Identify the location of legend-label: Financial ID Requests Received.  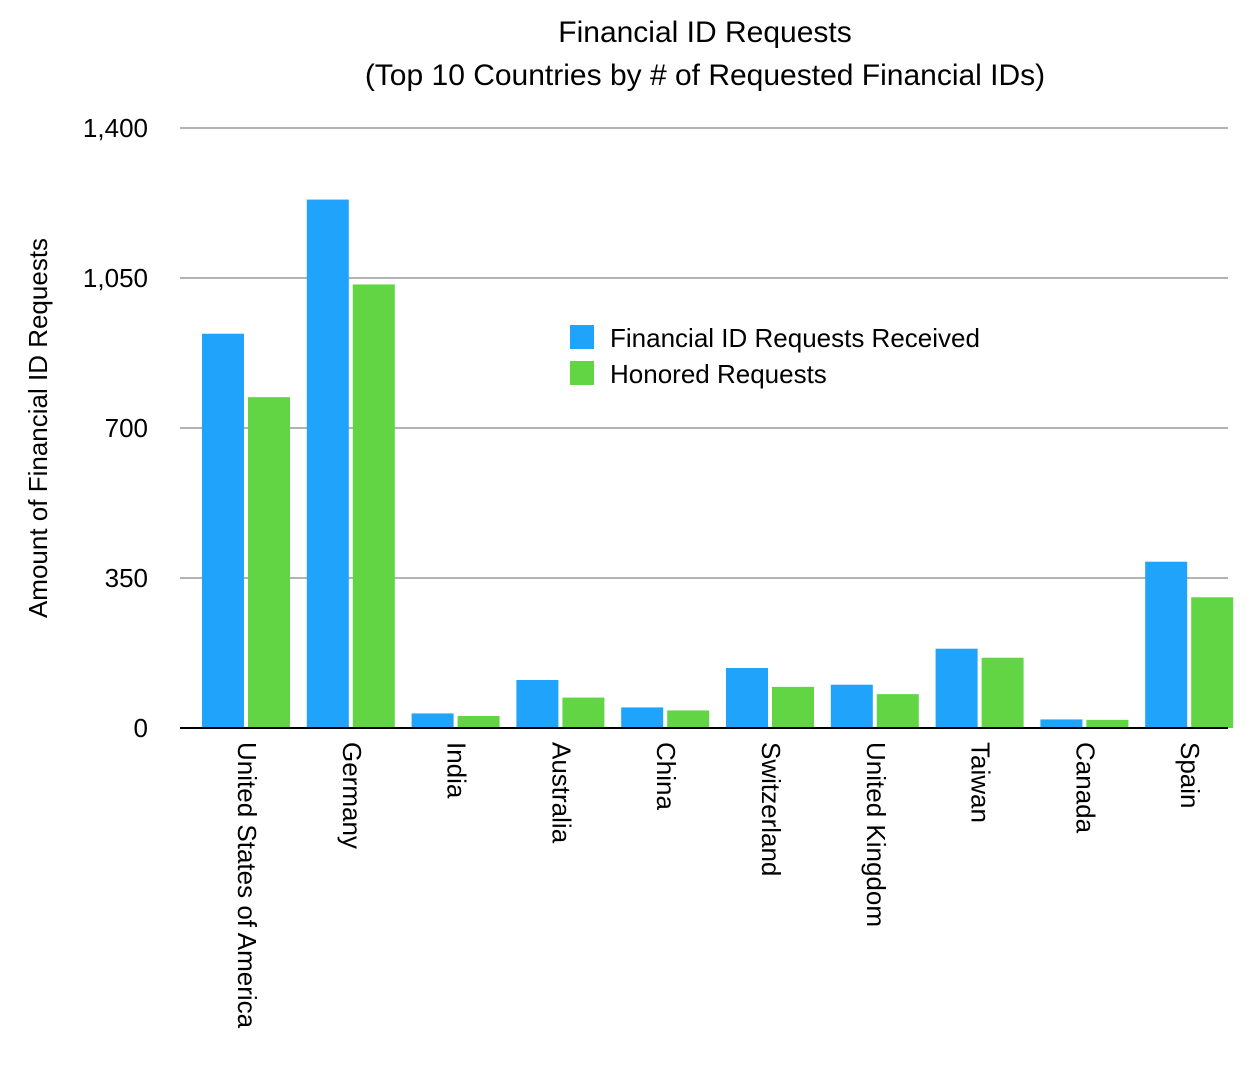
(795, 338).